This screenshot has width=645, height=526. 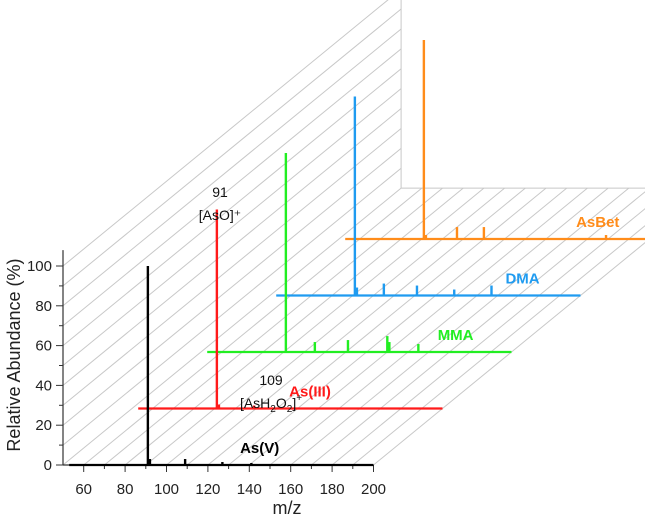 What do you see at coordinates (43, 385) in the screenshot?
I see `y-tick-label: 40` at bounding box center [43, 385].